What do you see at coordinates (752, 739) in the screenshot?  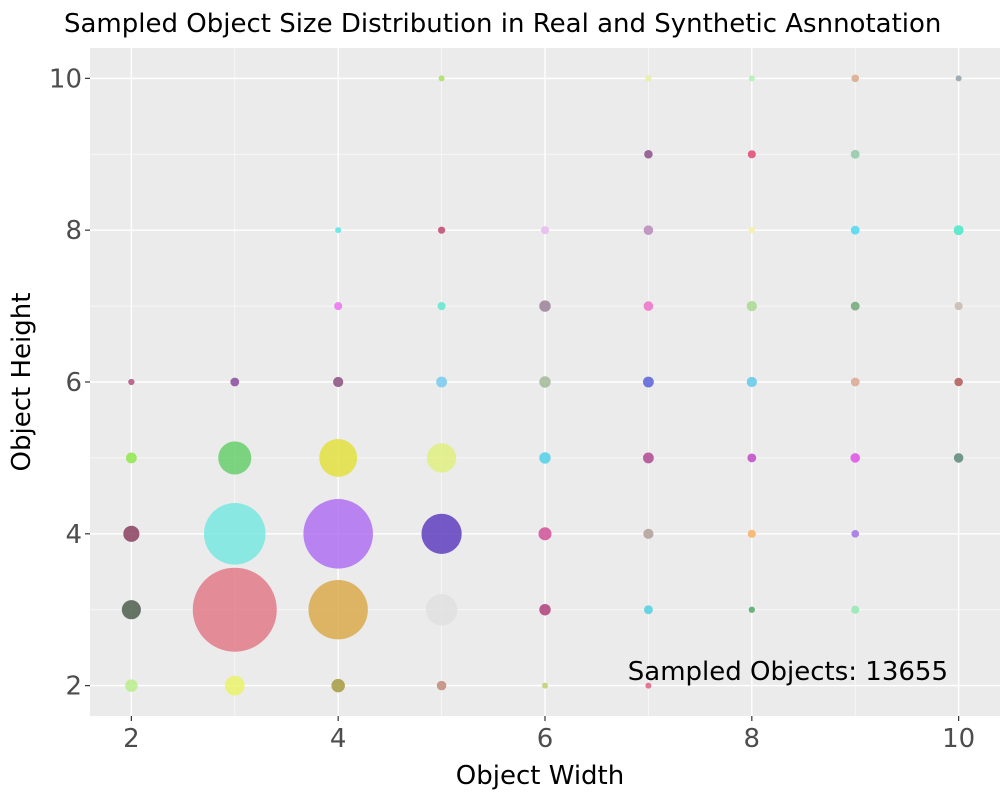 I see `x-tick-label: 8` at bounding box center [752, 739].